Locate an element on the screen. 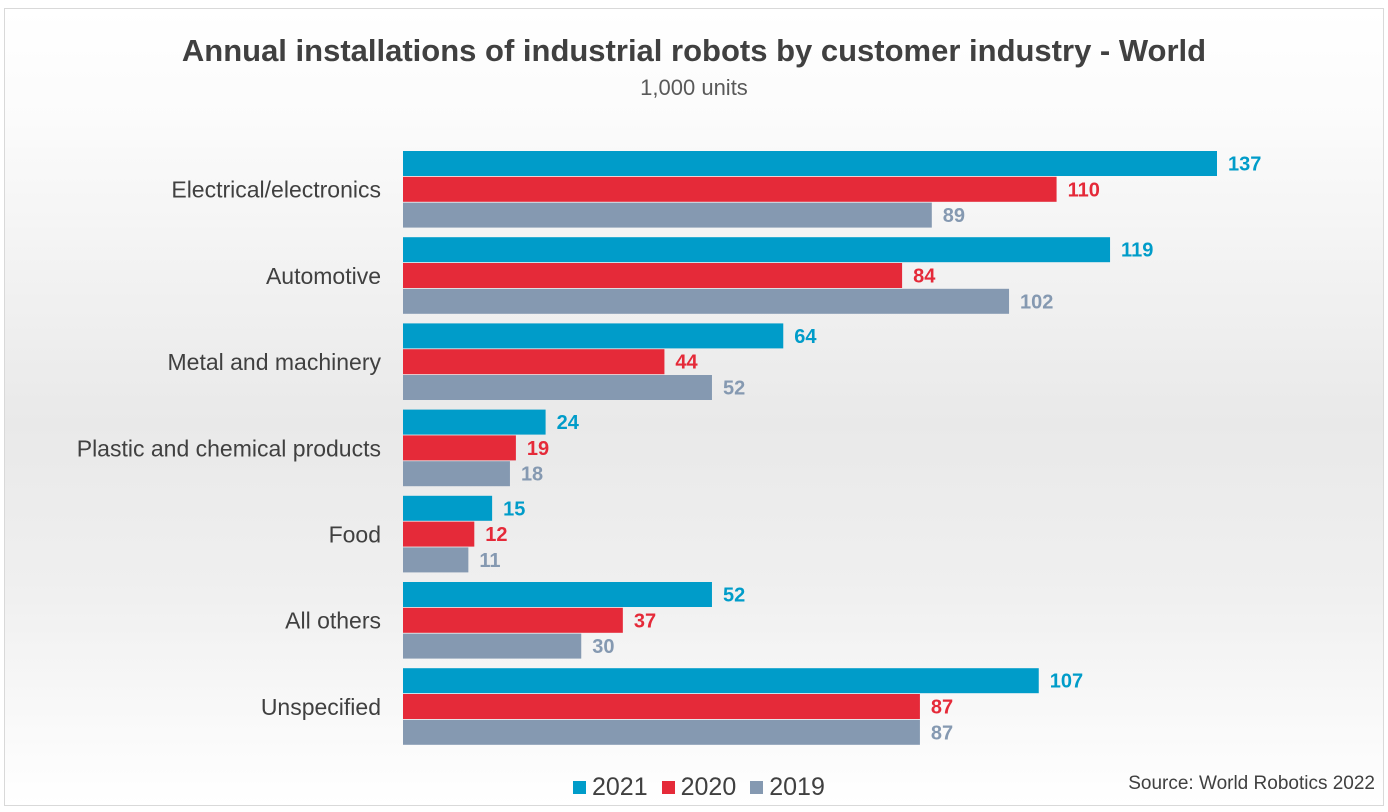 The height and width of the screenshot is (812, 1388). data-label-all-others-2020: 37 is located at coordinates (645, 621).